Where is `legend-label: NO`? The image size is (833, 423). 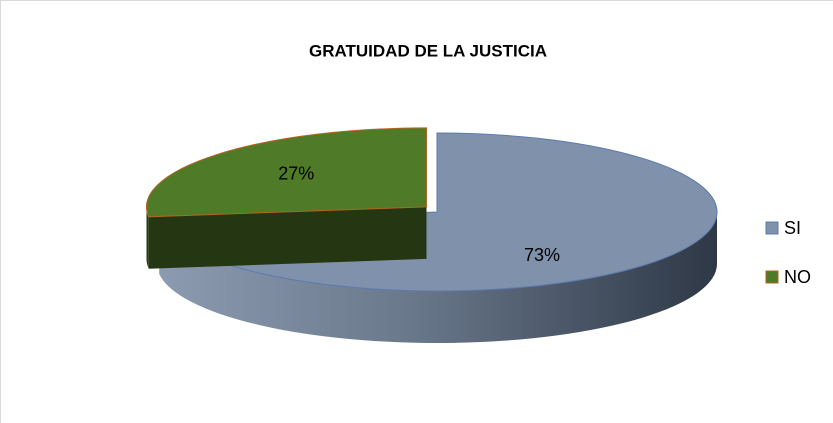
legend-label: NO is located at coordinates (797, 277).